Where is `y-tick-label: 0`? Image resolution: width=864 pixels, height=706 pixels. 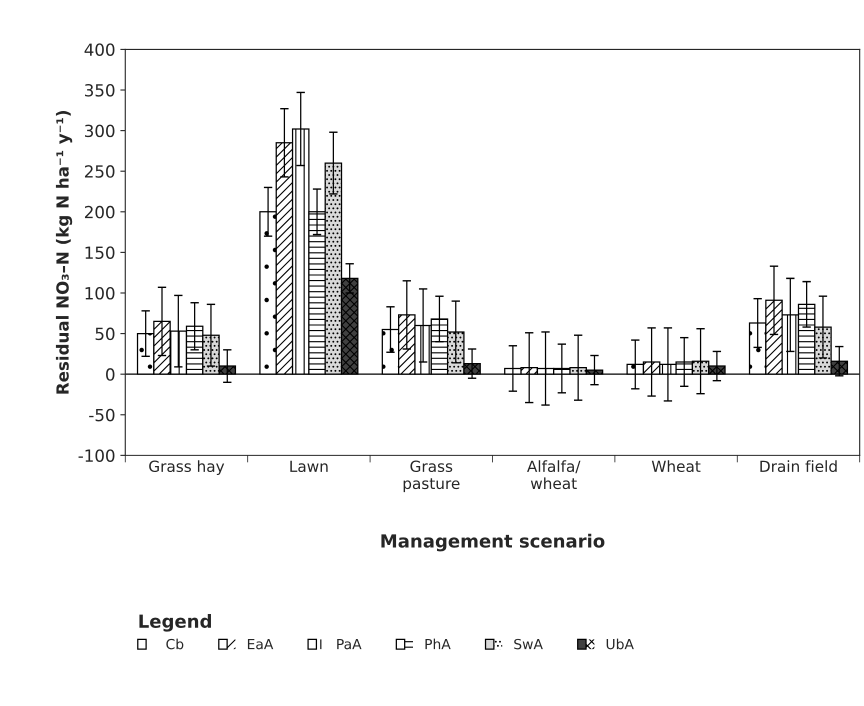
y-tick-label: 0 is located at coordinates (110, 374).